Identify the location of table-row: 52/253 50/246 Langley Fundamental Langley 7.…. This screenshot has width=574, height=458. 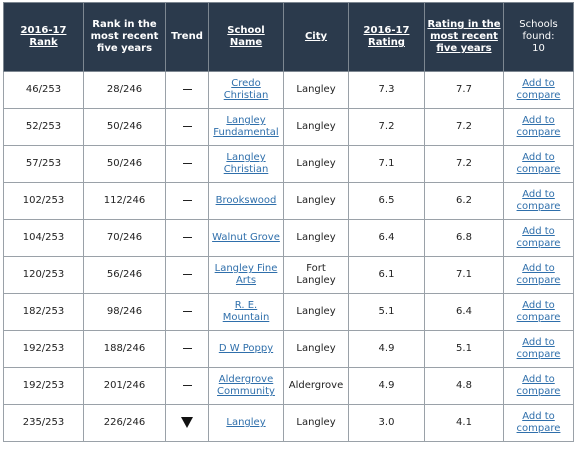
(288, 127).